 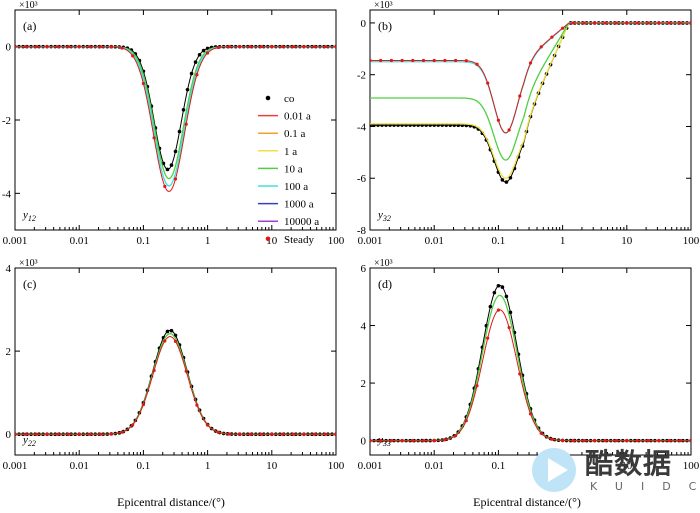 I want to click on legend-label: 10 a, so click(x=293, y=169).